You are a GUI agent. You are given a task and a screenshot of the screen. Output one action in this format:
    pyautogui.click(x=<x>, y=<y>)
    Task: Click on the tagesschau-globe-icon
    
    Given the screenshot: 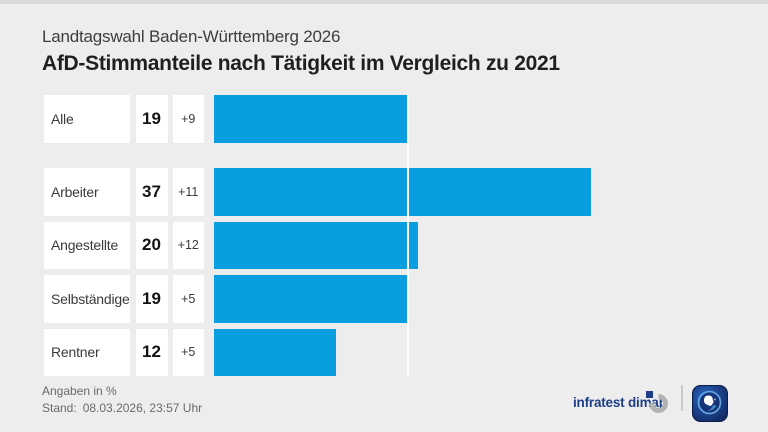 What is the action you would take?
    pyautogui.click(x=710, y=403)
    